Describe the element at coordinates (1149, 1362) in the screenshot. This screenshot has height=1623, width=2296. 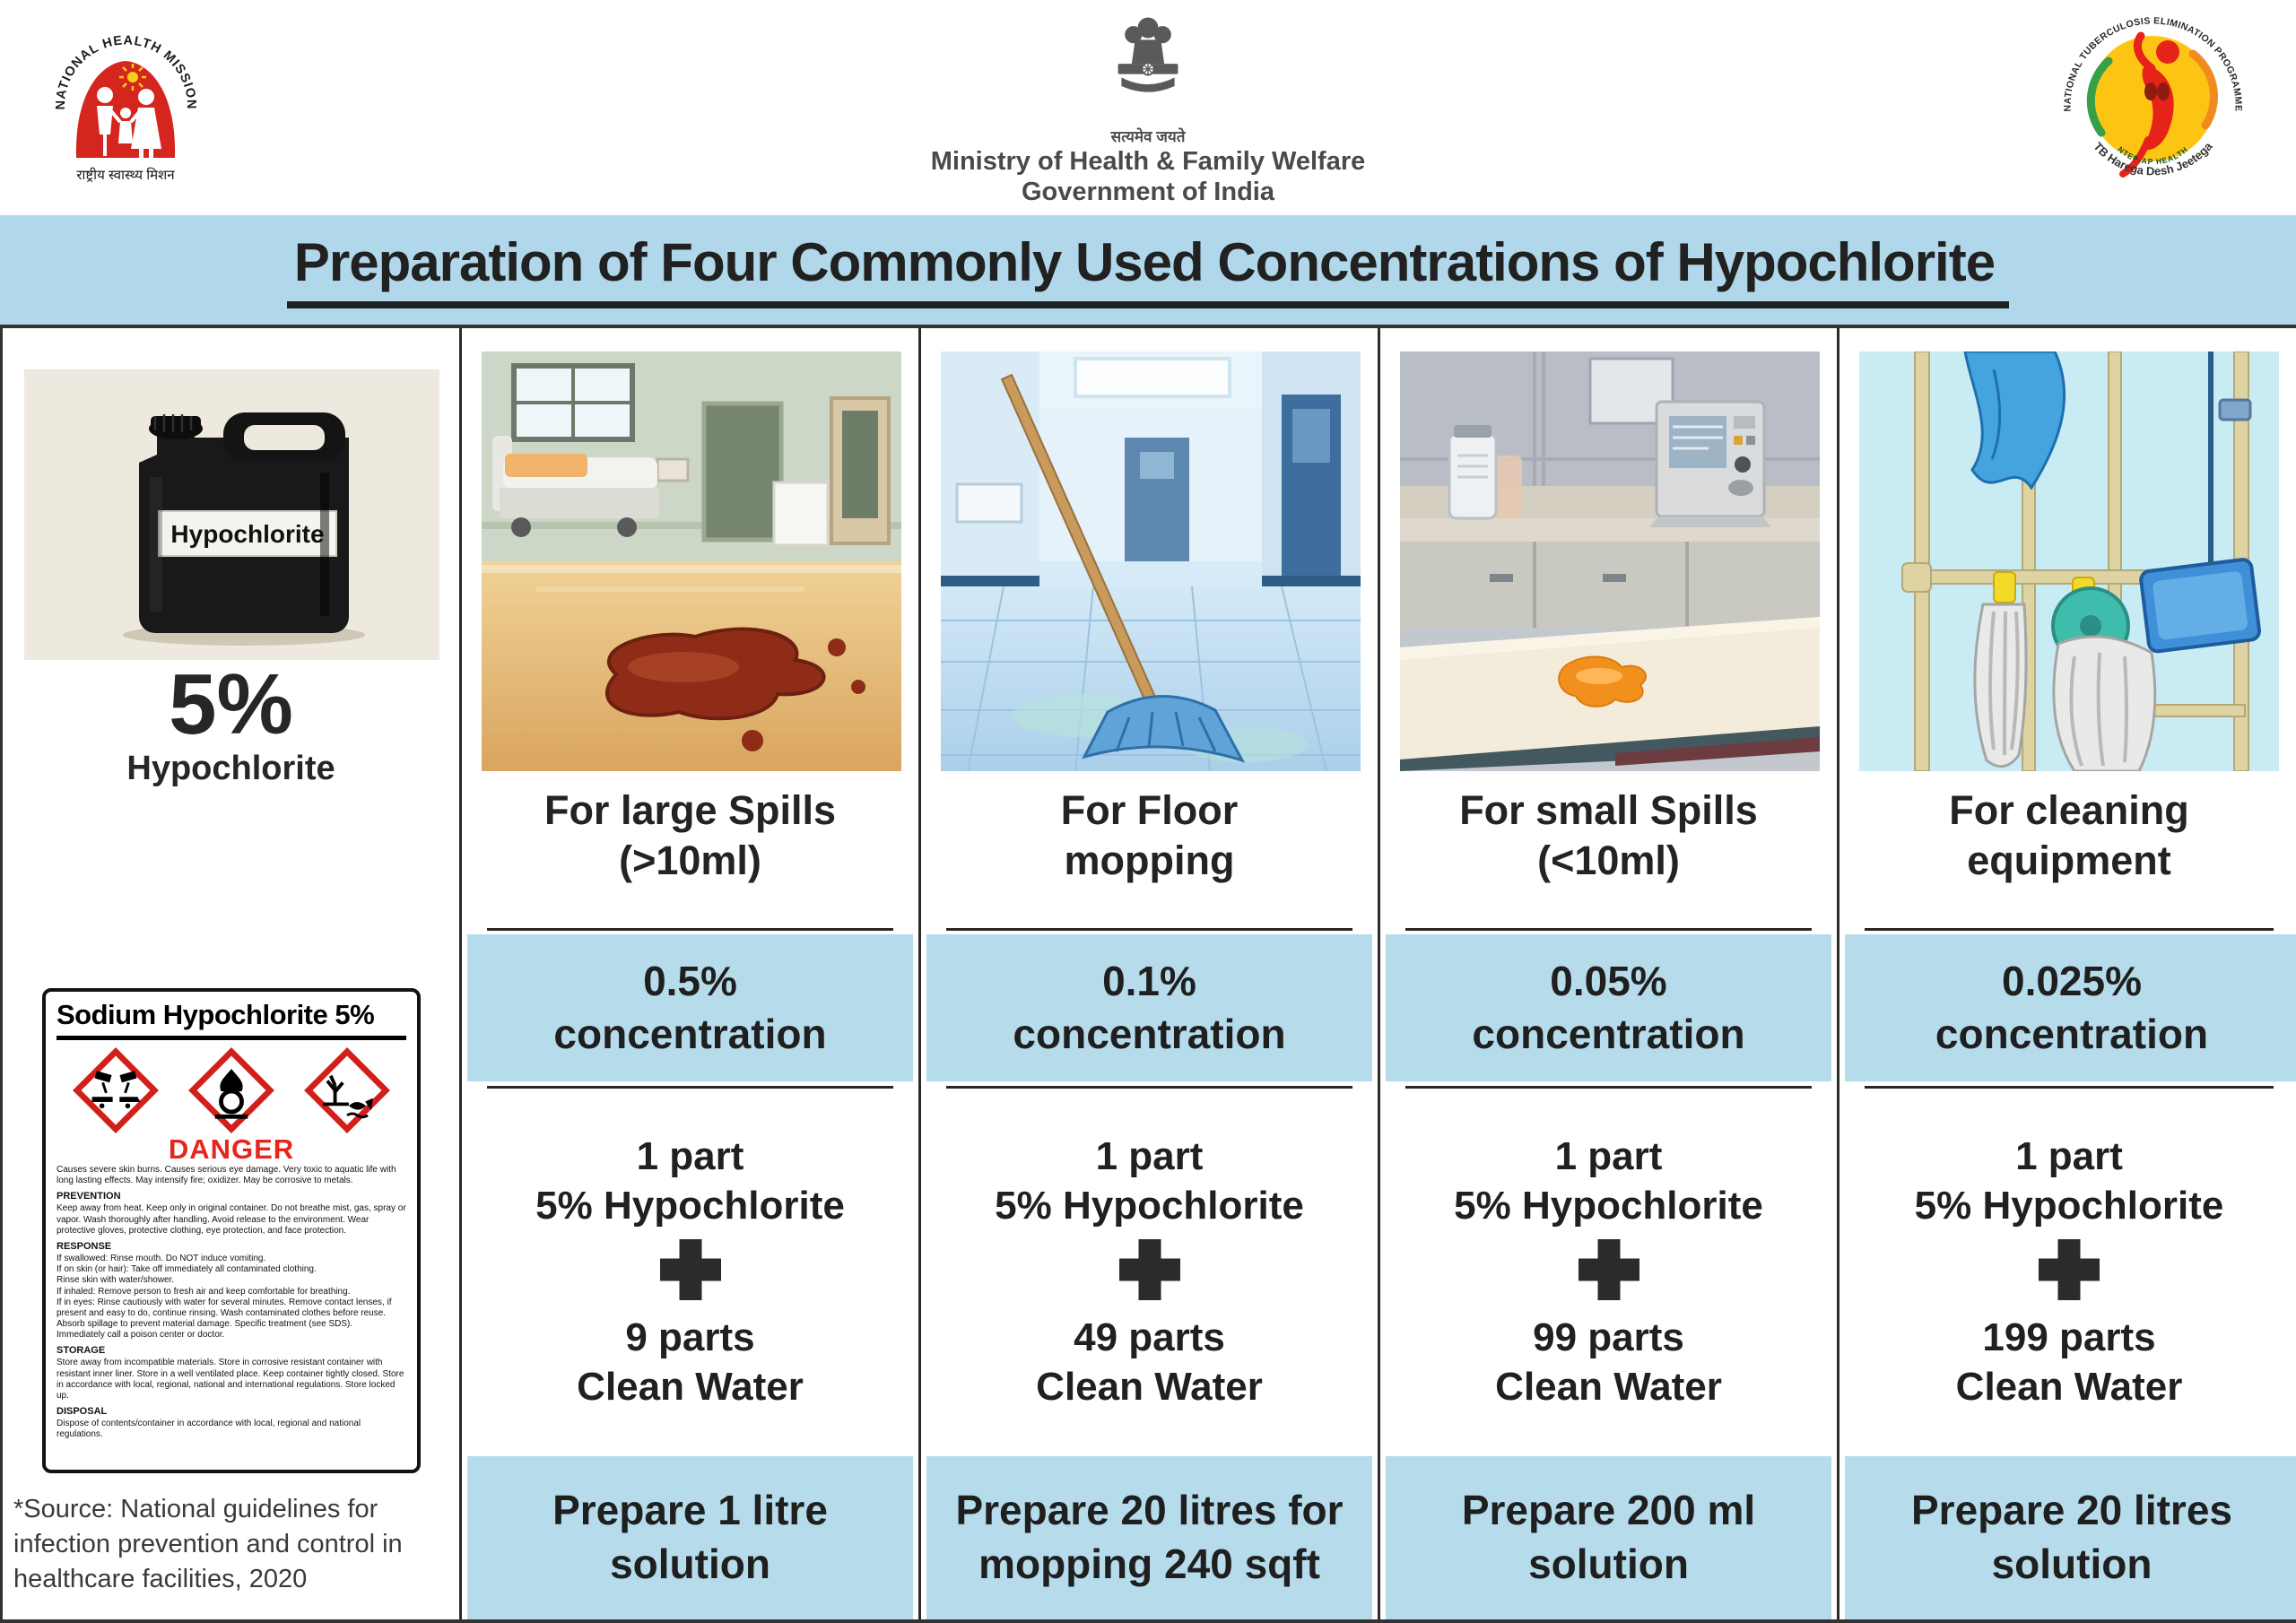
I see `mix-part-water: 49 parts Clean Water` at that location.